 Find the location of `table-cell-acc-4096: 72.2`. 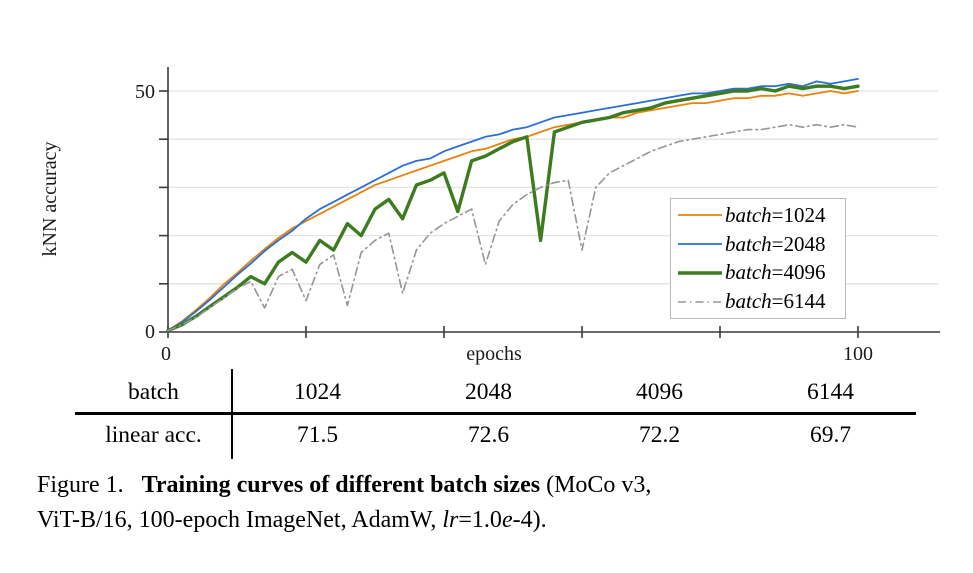

table-cell-acc-4096: 72.2 is located at coordinates (659, 435).